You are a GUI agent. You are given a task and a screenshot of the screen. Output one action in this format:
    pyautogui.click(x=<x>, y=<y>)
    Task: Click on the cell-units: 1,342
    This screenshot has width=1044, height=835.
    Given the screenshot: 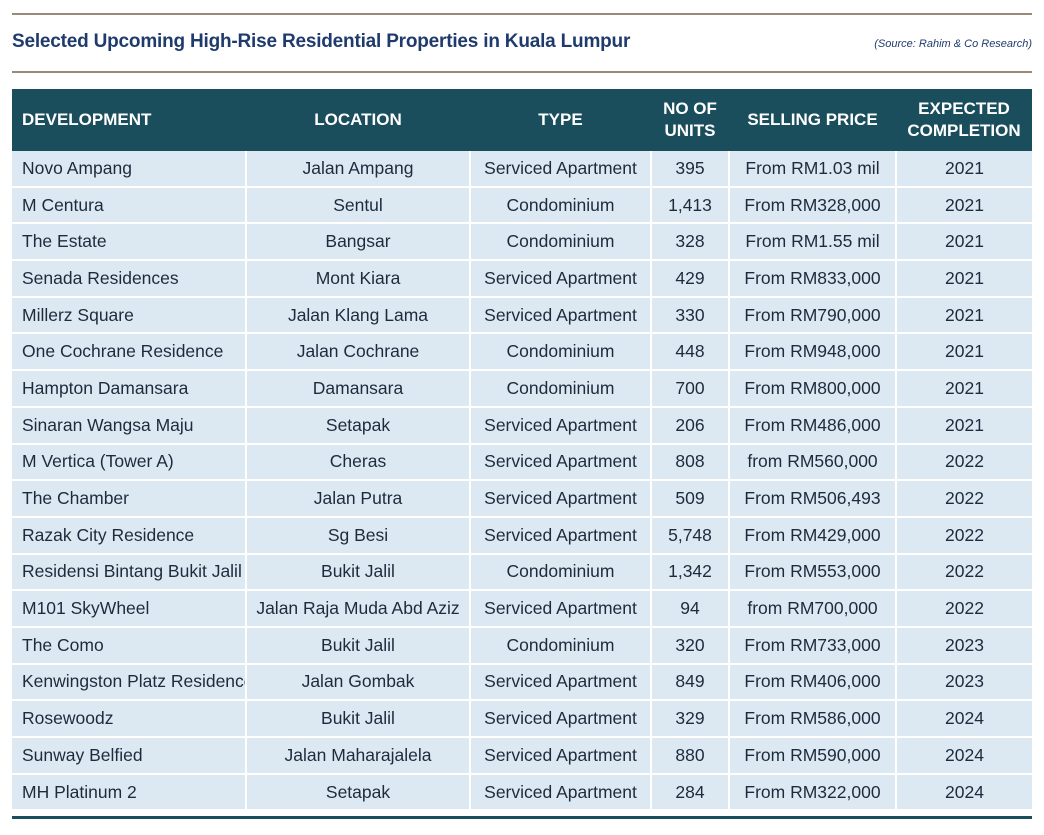 What is the action you would take?
    pyautogui.click(x=690, y=572)
    